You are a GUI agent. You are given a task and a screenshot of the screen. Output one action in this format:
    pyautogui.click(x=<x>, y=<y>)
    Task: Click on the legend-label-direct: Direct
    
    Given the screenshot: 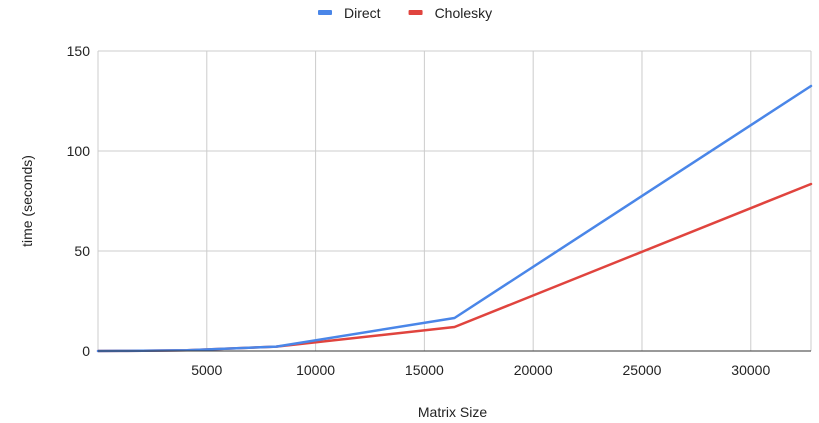 What is the action you would take?
    pyautogui.click(x=362, y=13)
    